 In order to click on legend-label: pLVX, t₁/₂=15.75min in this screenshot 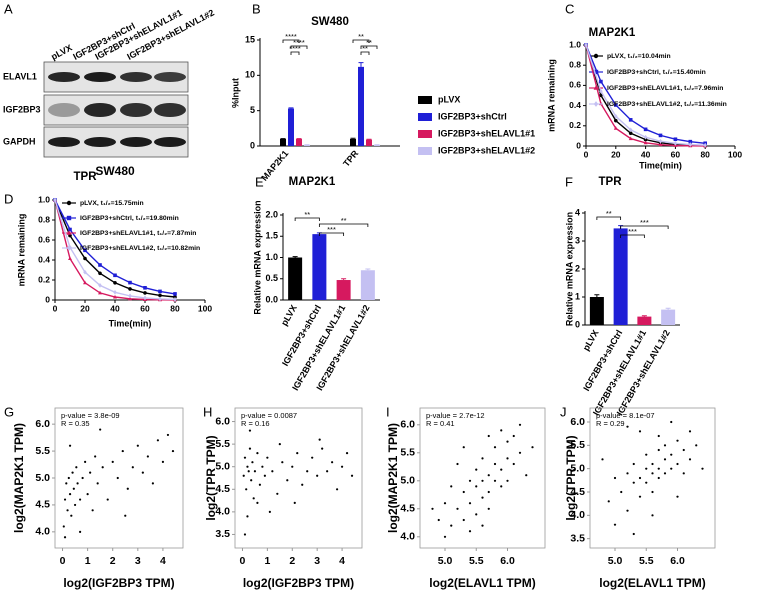, I will do `click(112, 203)`.